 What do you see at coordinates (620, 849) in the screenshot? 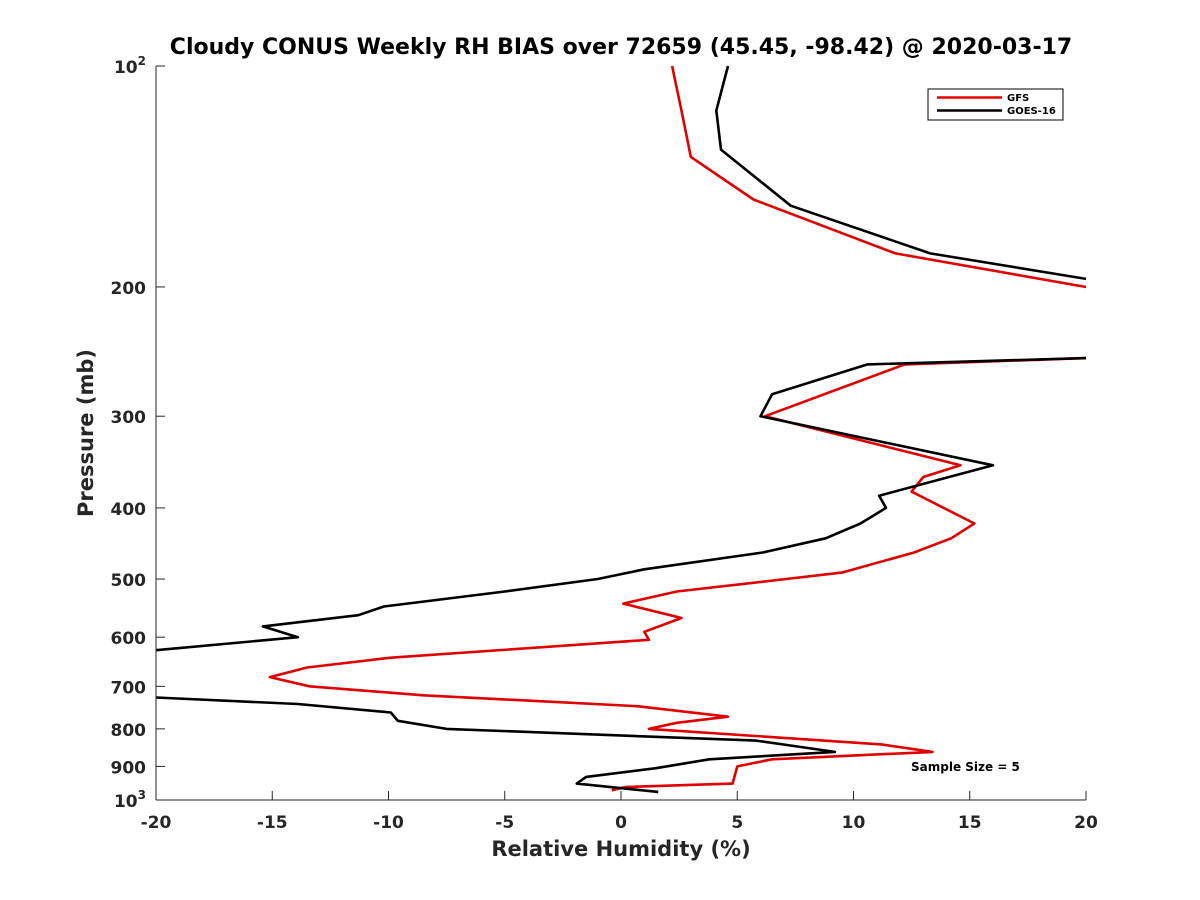
I see `x-axis-label: Relative Humidity (%)` at bounding box center [620, 849].